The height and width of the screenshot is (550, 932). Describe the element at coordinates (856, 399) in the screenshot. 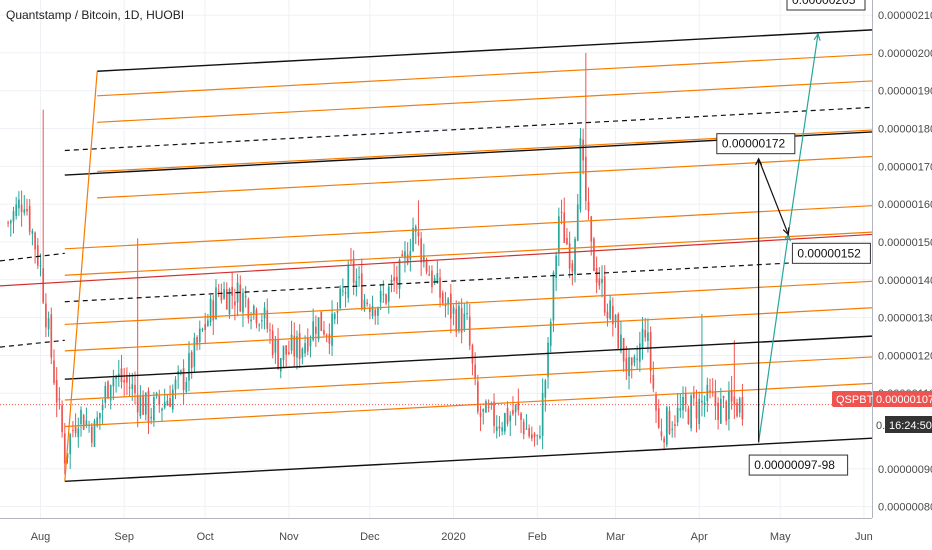

I see `symbol-price-tag: QSPBTC` at that location.